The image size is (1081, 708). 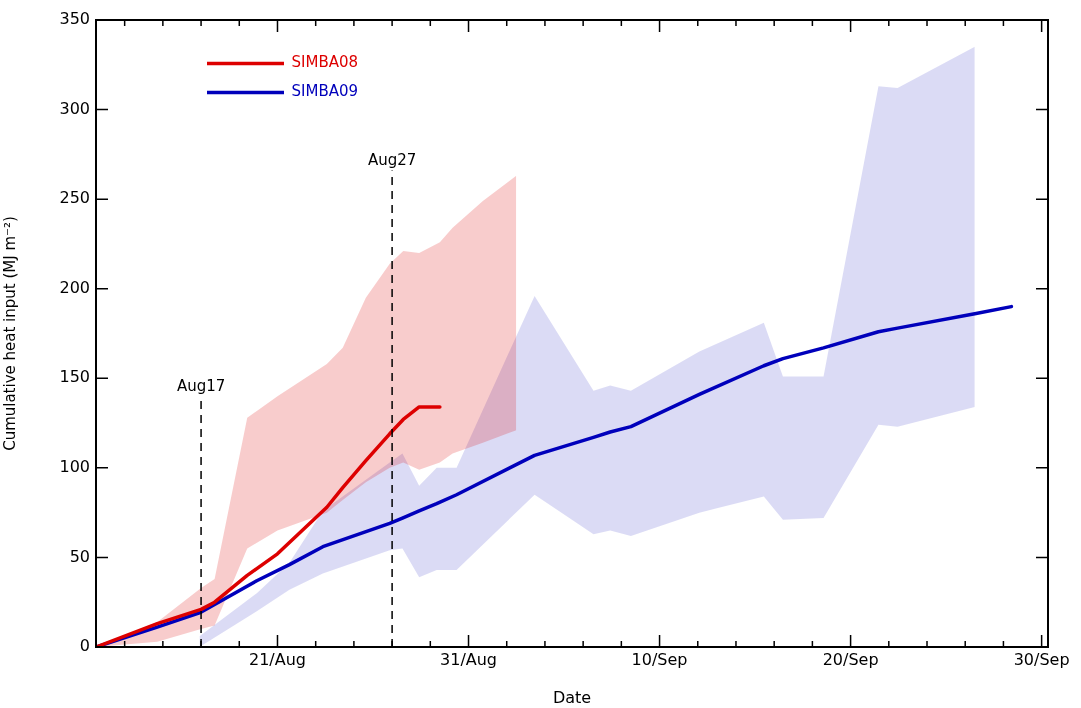 What do you see at coordinates (277, 659) in the screenshot?
I see `x-tick-label: 21/Aug` at bounding box center [277, 659].